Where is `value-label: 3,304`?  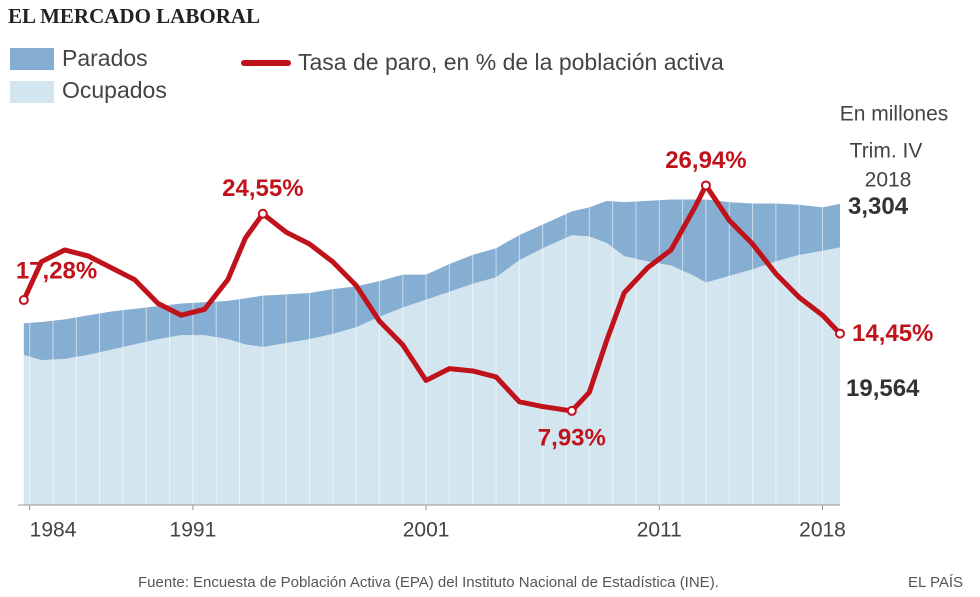
value-label: 3,304 is located at coordinates (878, 206).